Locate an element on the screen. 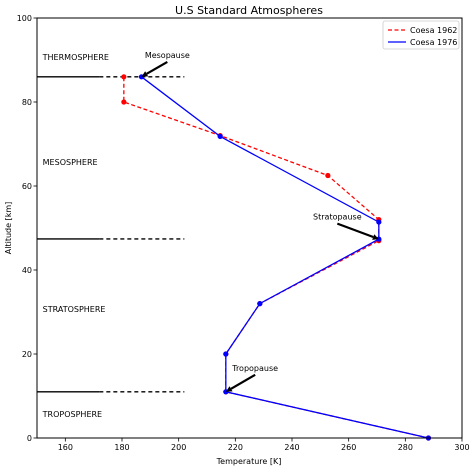 This screenshot has width=474, height=474. layer-label-1: MESOSPHERE is located at coordinates (70, 162).